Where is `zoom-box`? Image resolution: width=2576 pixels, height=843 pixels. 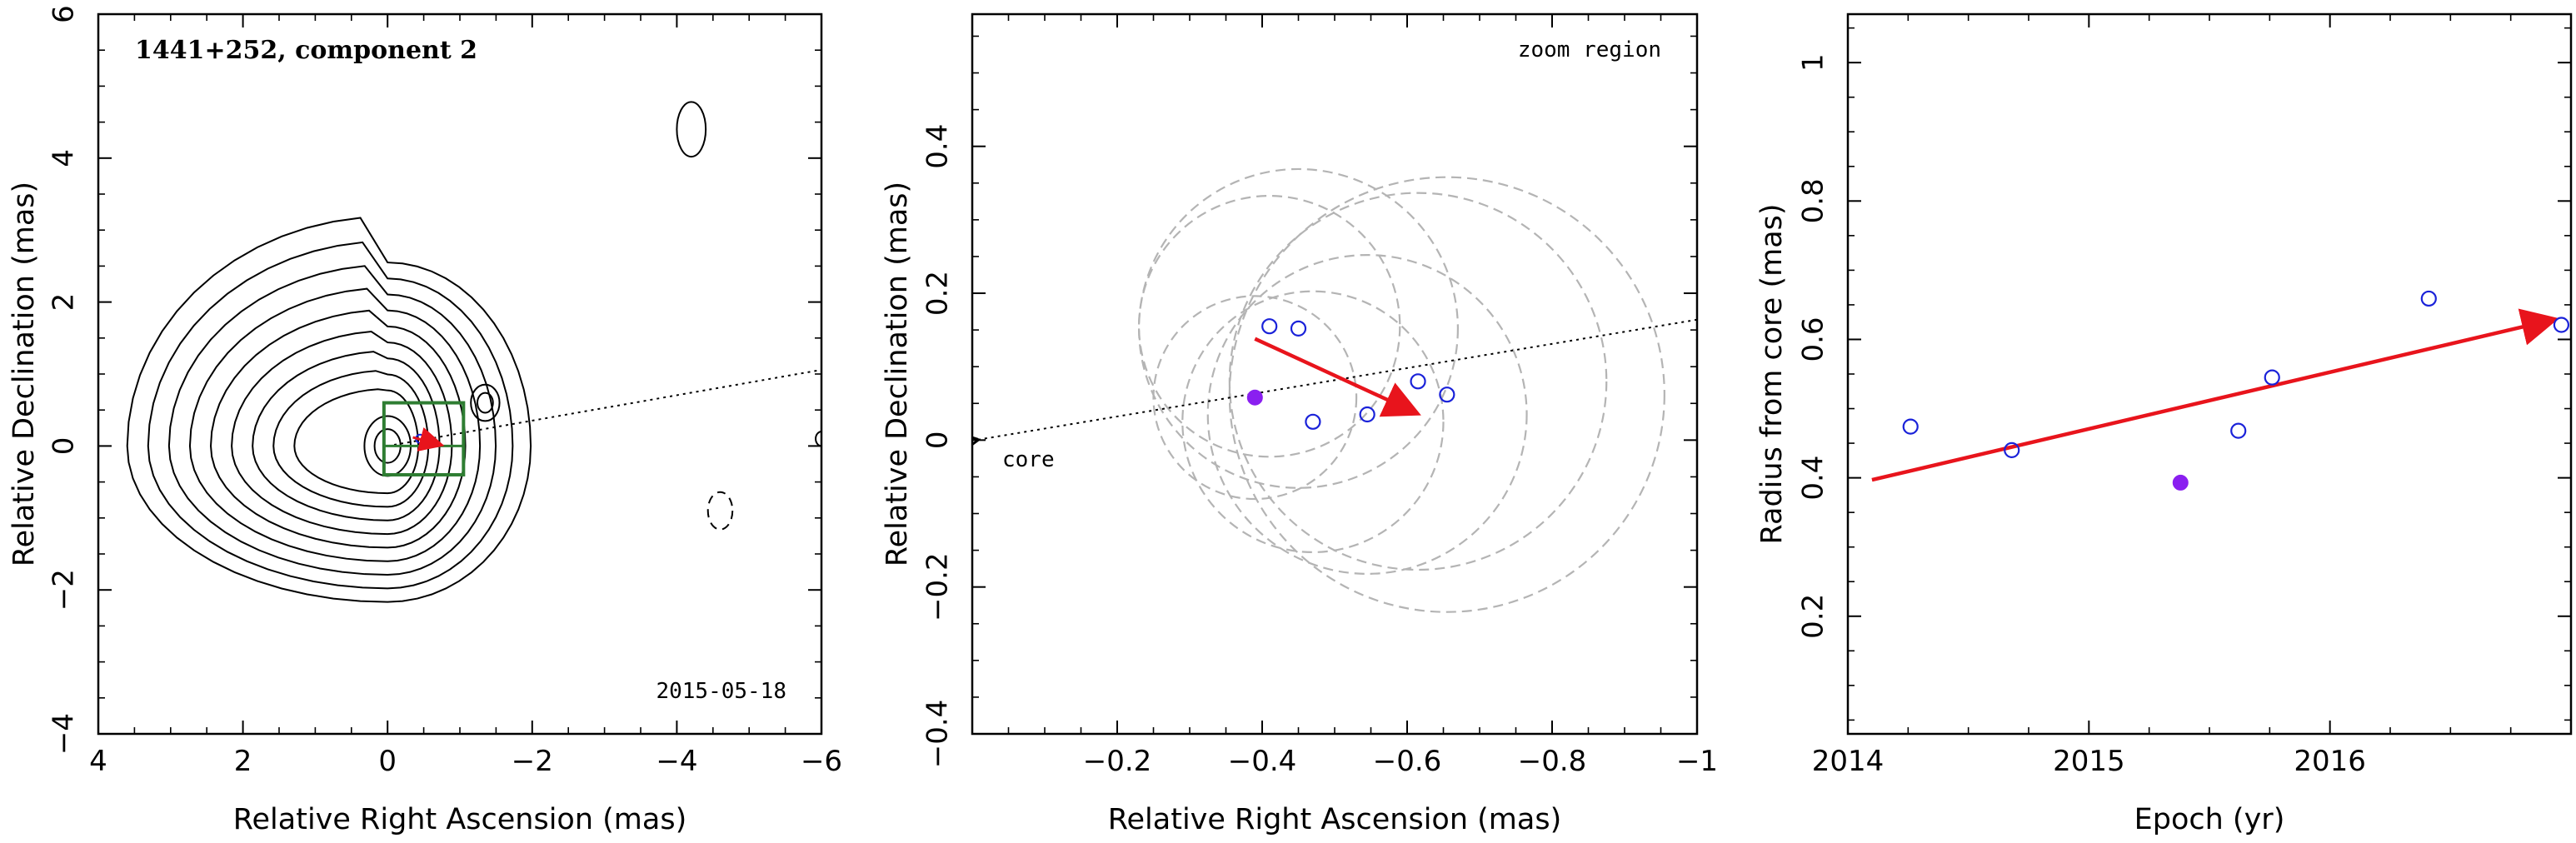 zoom-box is located at coordinates (424, 438).